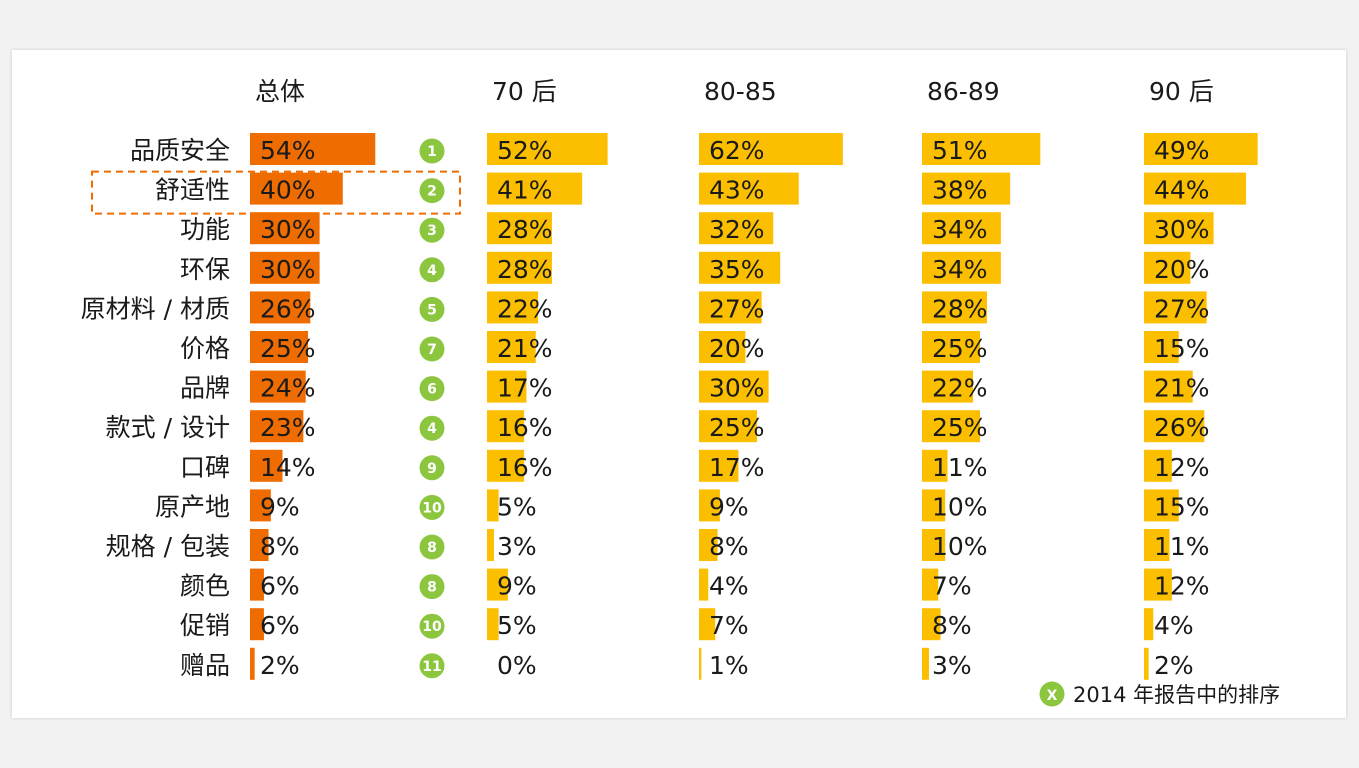  Describe the element at coordinates (517, 665) in the screenshot. I see `data-label: 0%` at that location.